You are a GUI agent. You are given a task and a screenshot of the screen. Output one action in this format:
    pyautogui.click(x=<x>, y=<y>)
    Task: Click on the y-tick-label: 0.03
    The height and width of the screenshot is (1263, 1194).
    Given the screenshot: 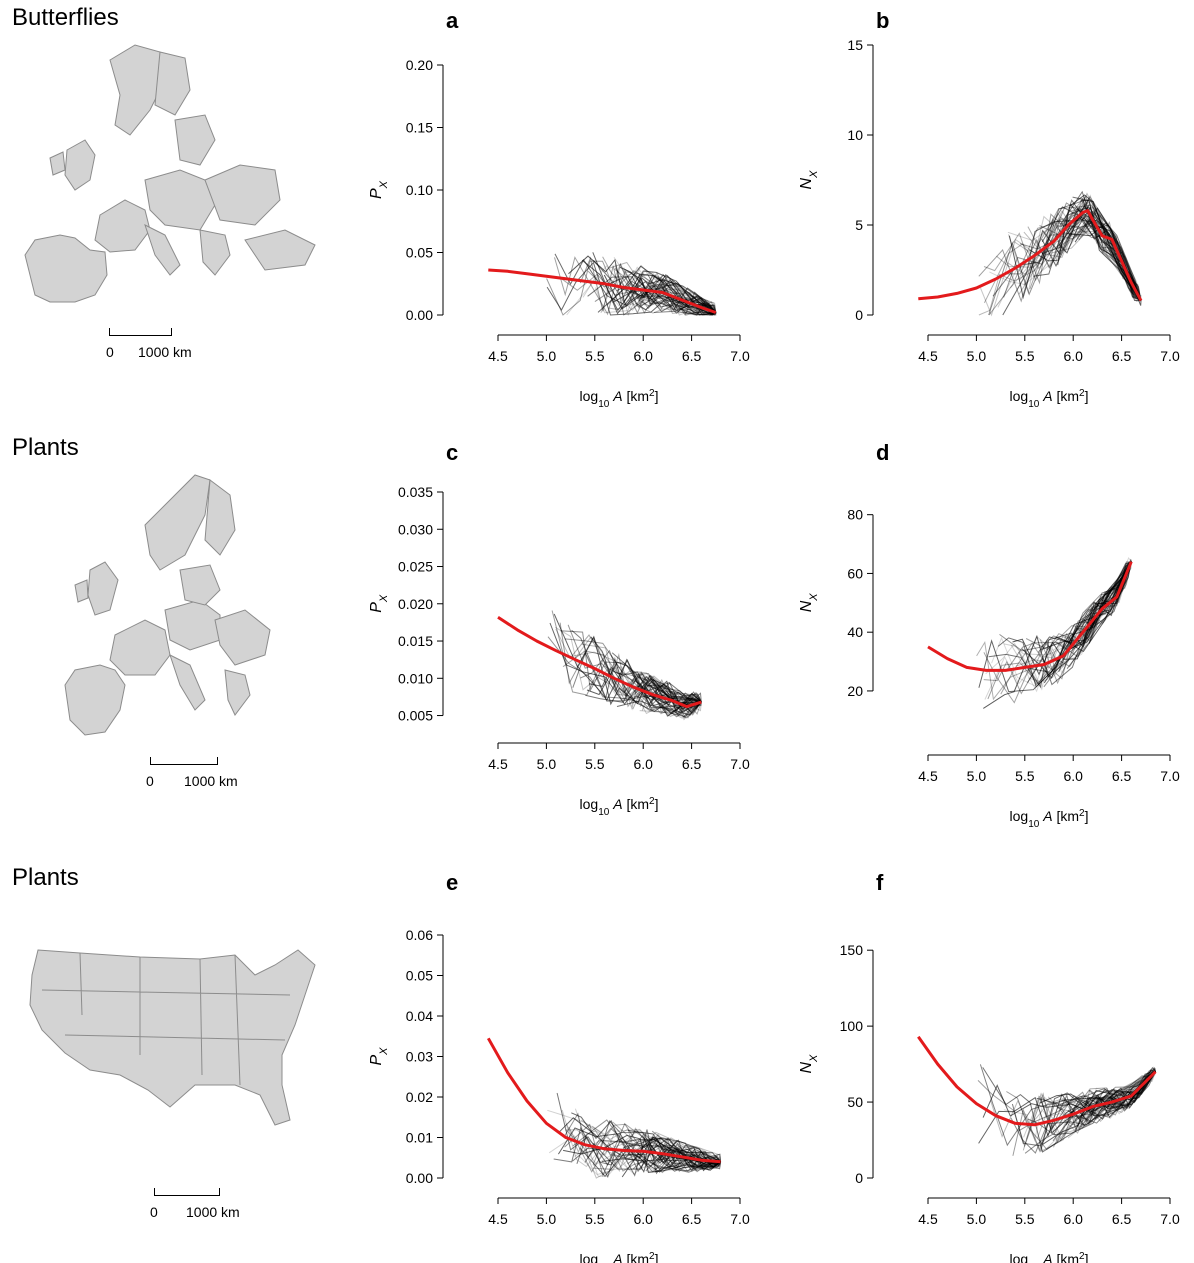 What is the action you would take?
    pyautogui.click(x=419, y=1057)
    